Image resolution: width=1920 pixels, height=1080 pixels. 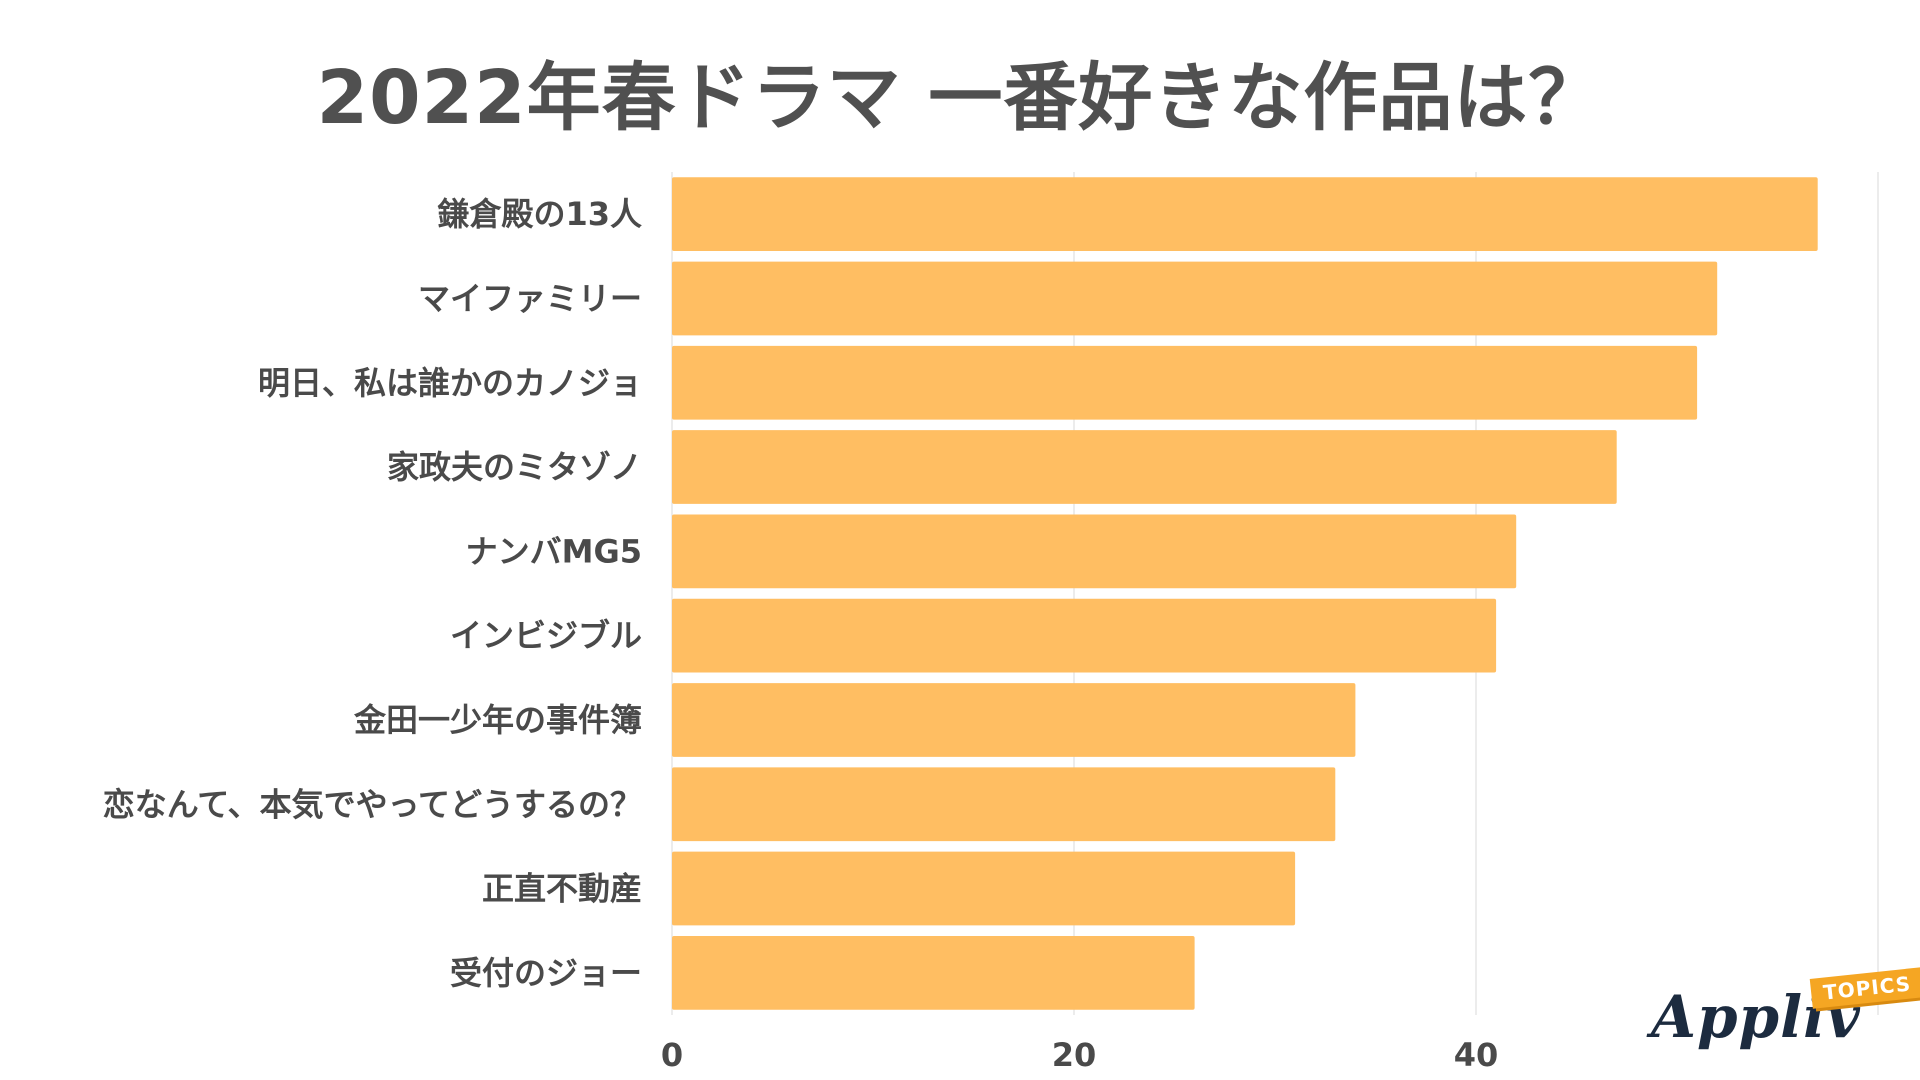 I want to click on x-tick-label-40: 40, so click(x=1476, y=1055).